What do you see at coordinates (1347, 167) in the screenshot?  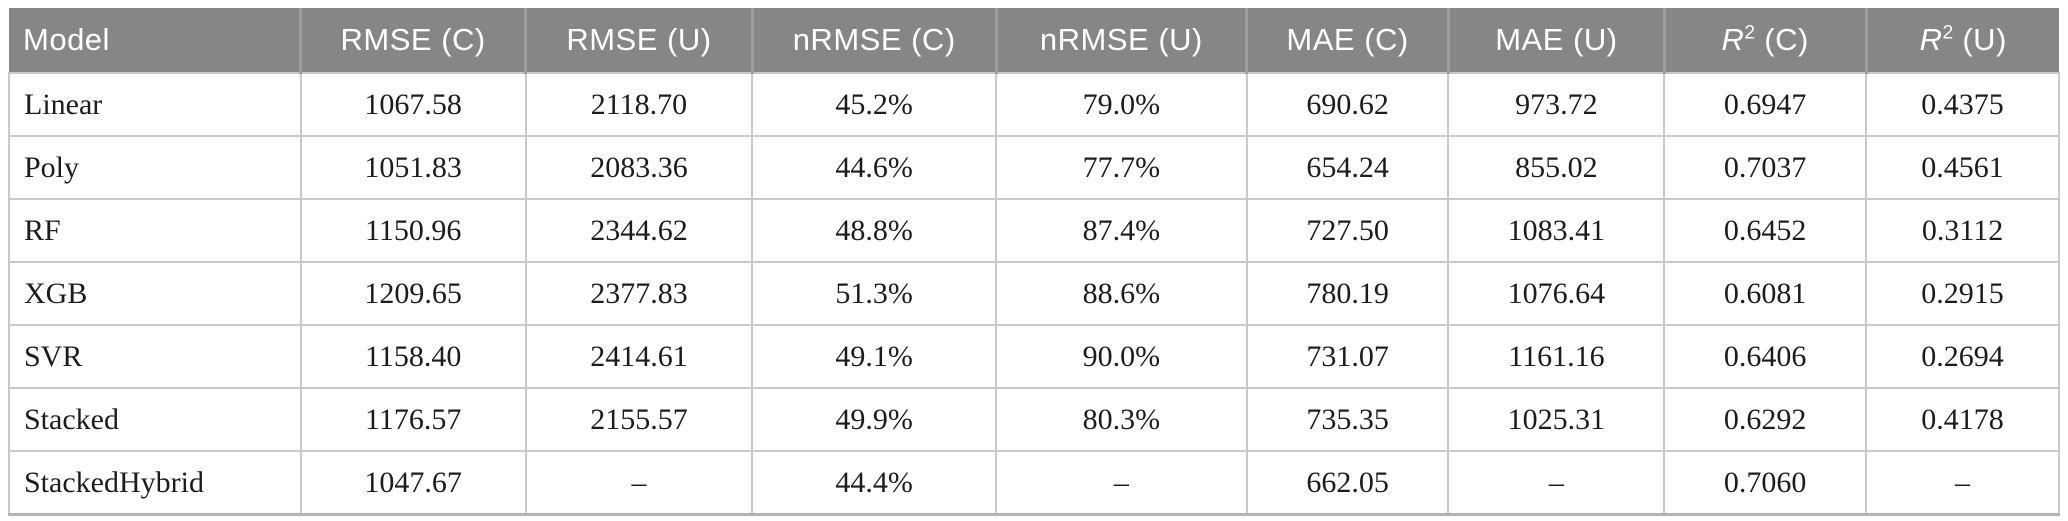 I see `value-cell: 654.24` at bounding box center [1347, 167].